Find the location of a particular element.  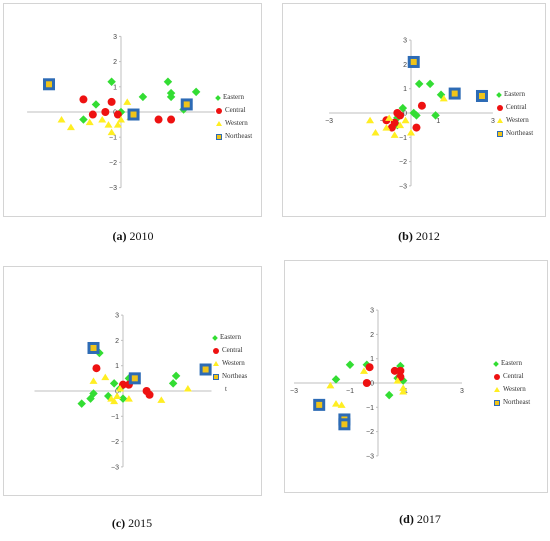

caption-tag: (a) is located at coordinates (119, 236).